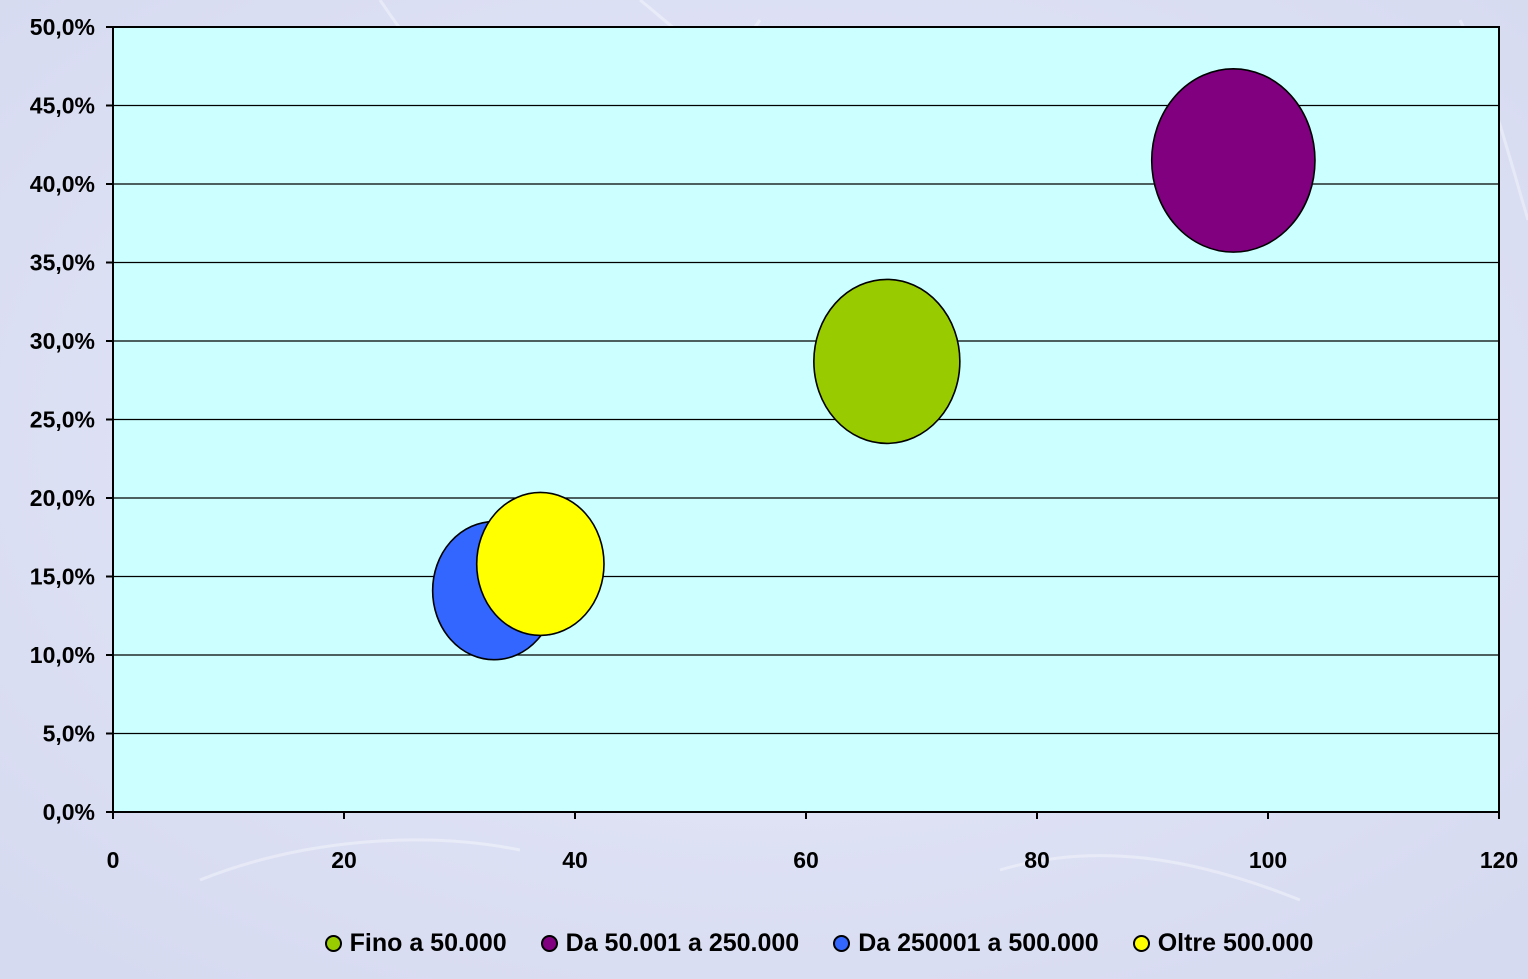  I want to click on y-tick-label: 0,0%, so click(69, 812).